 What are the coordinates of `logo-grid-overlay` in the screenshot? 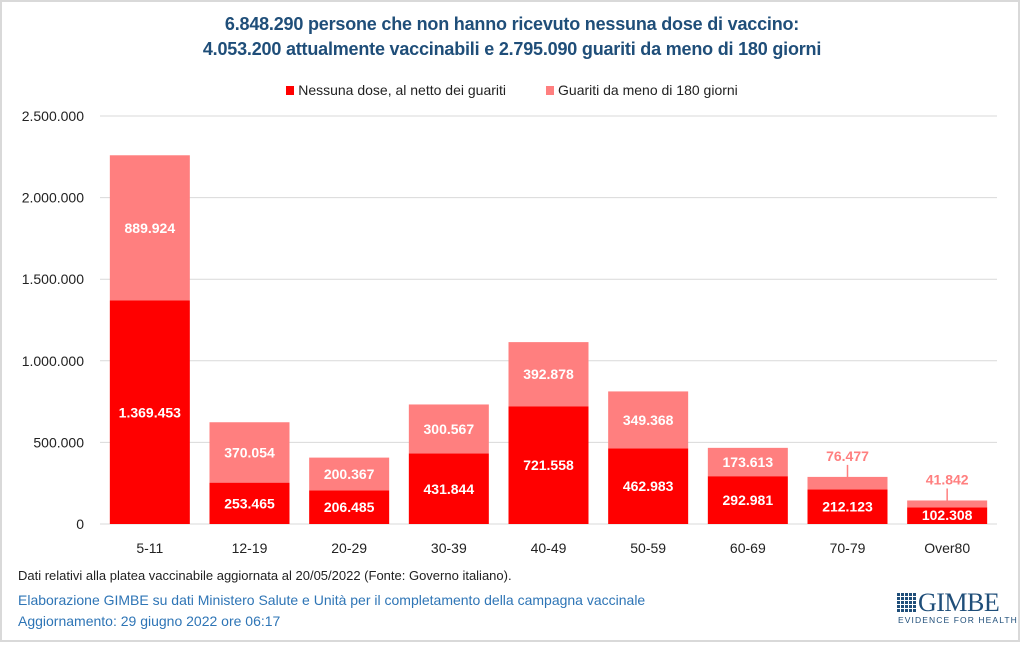 It's located at (906, 602).